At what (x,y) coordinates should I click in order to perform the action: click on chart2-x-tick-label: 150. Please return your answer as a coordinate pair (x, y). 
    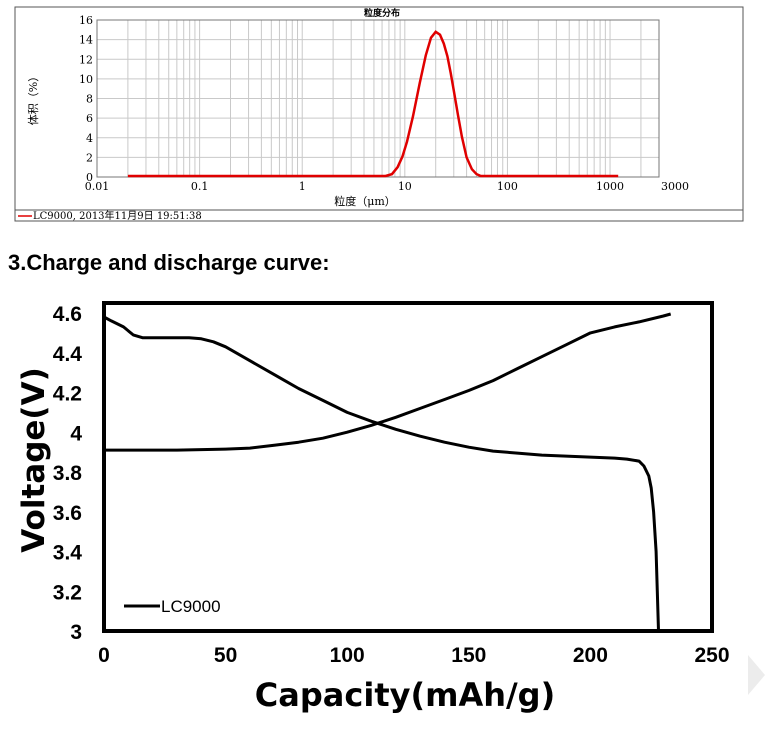
    Looking at the image, I should click on (468, 655).